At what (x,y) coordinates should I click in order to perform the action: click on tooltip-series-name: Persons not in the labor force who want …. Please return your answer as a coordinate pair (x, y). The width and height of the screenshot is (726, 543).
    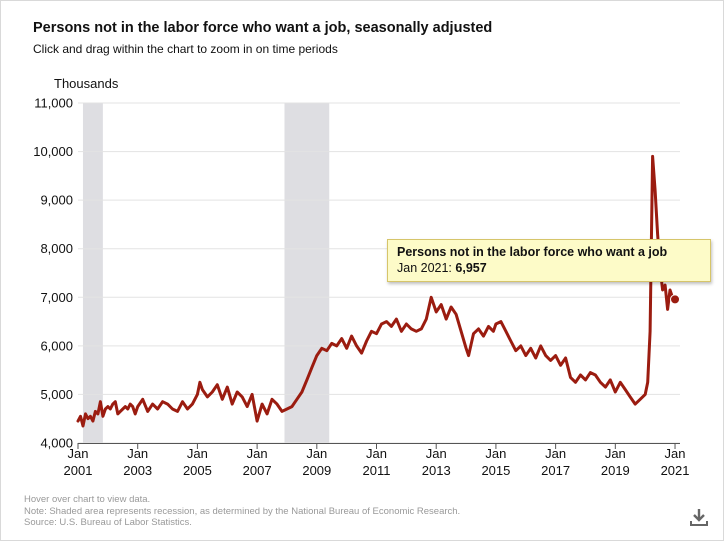
    Looking at the image, I should click on (532, 252).